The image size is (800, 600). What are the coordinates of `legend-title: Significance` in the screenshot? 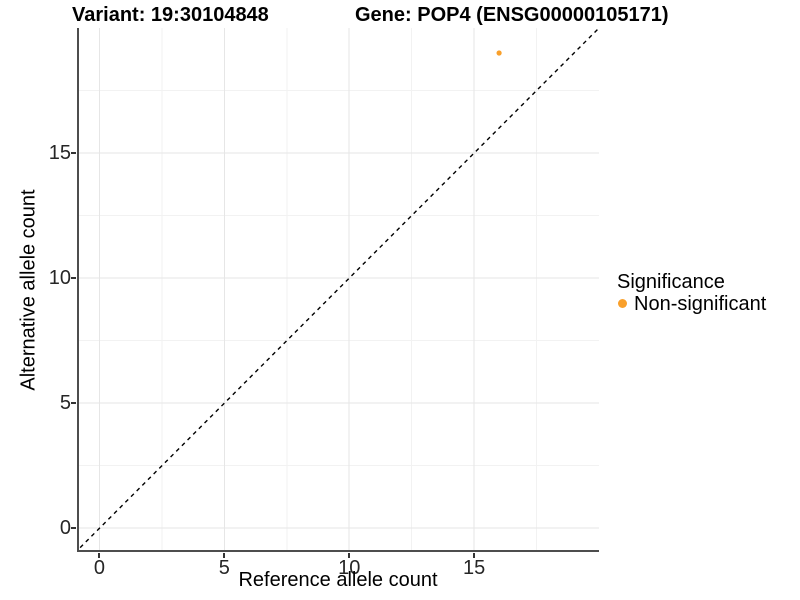 It's located at (671, 282).